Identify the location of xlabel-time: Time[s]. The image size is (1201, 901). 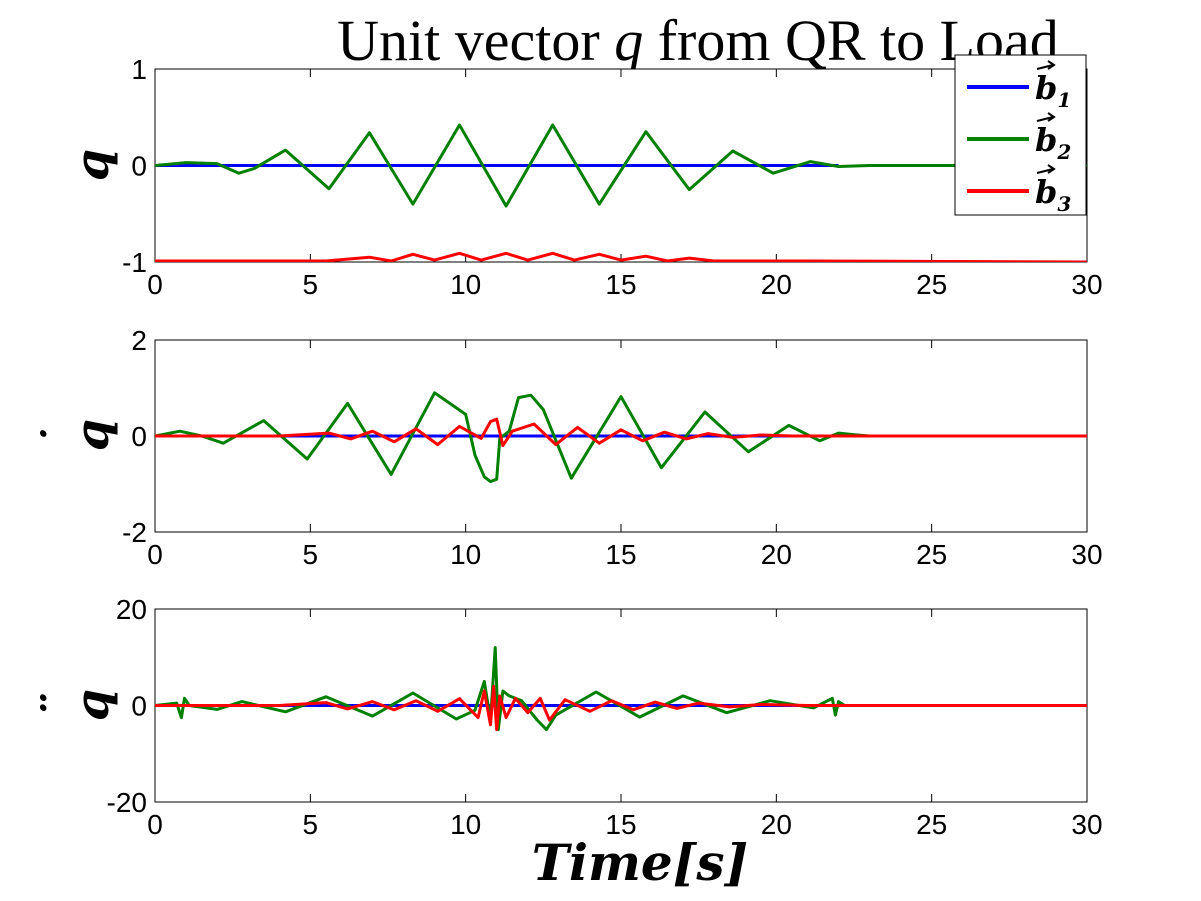
(640, 862).